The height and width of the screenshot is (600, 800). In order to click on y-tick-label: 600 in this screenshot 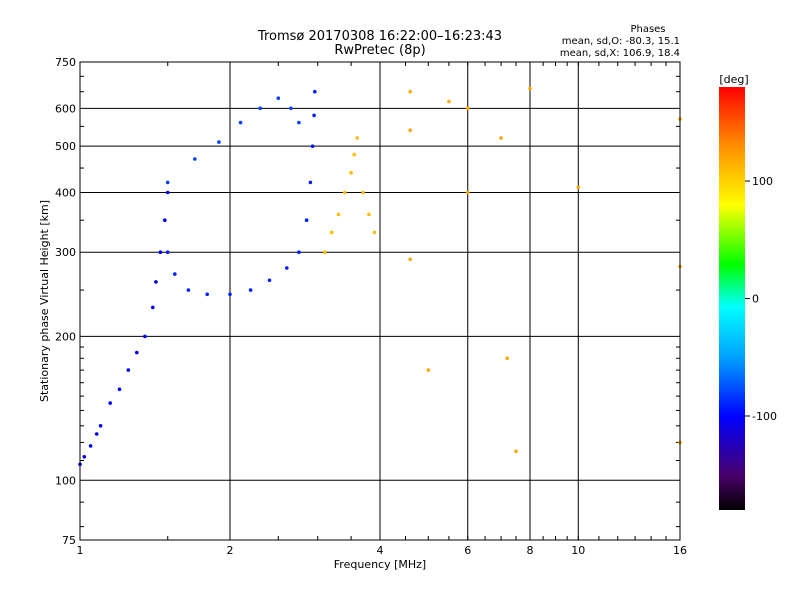, I will do `click(65, 108)`.